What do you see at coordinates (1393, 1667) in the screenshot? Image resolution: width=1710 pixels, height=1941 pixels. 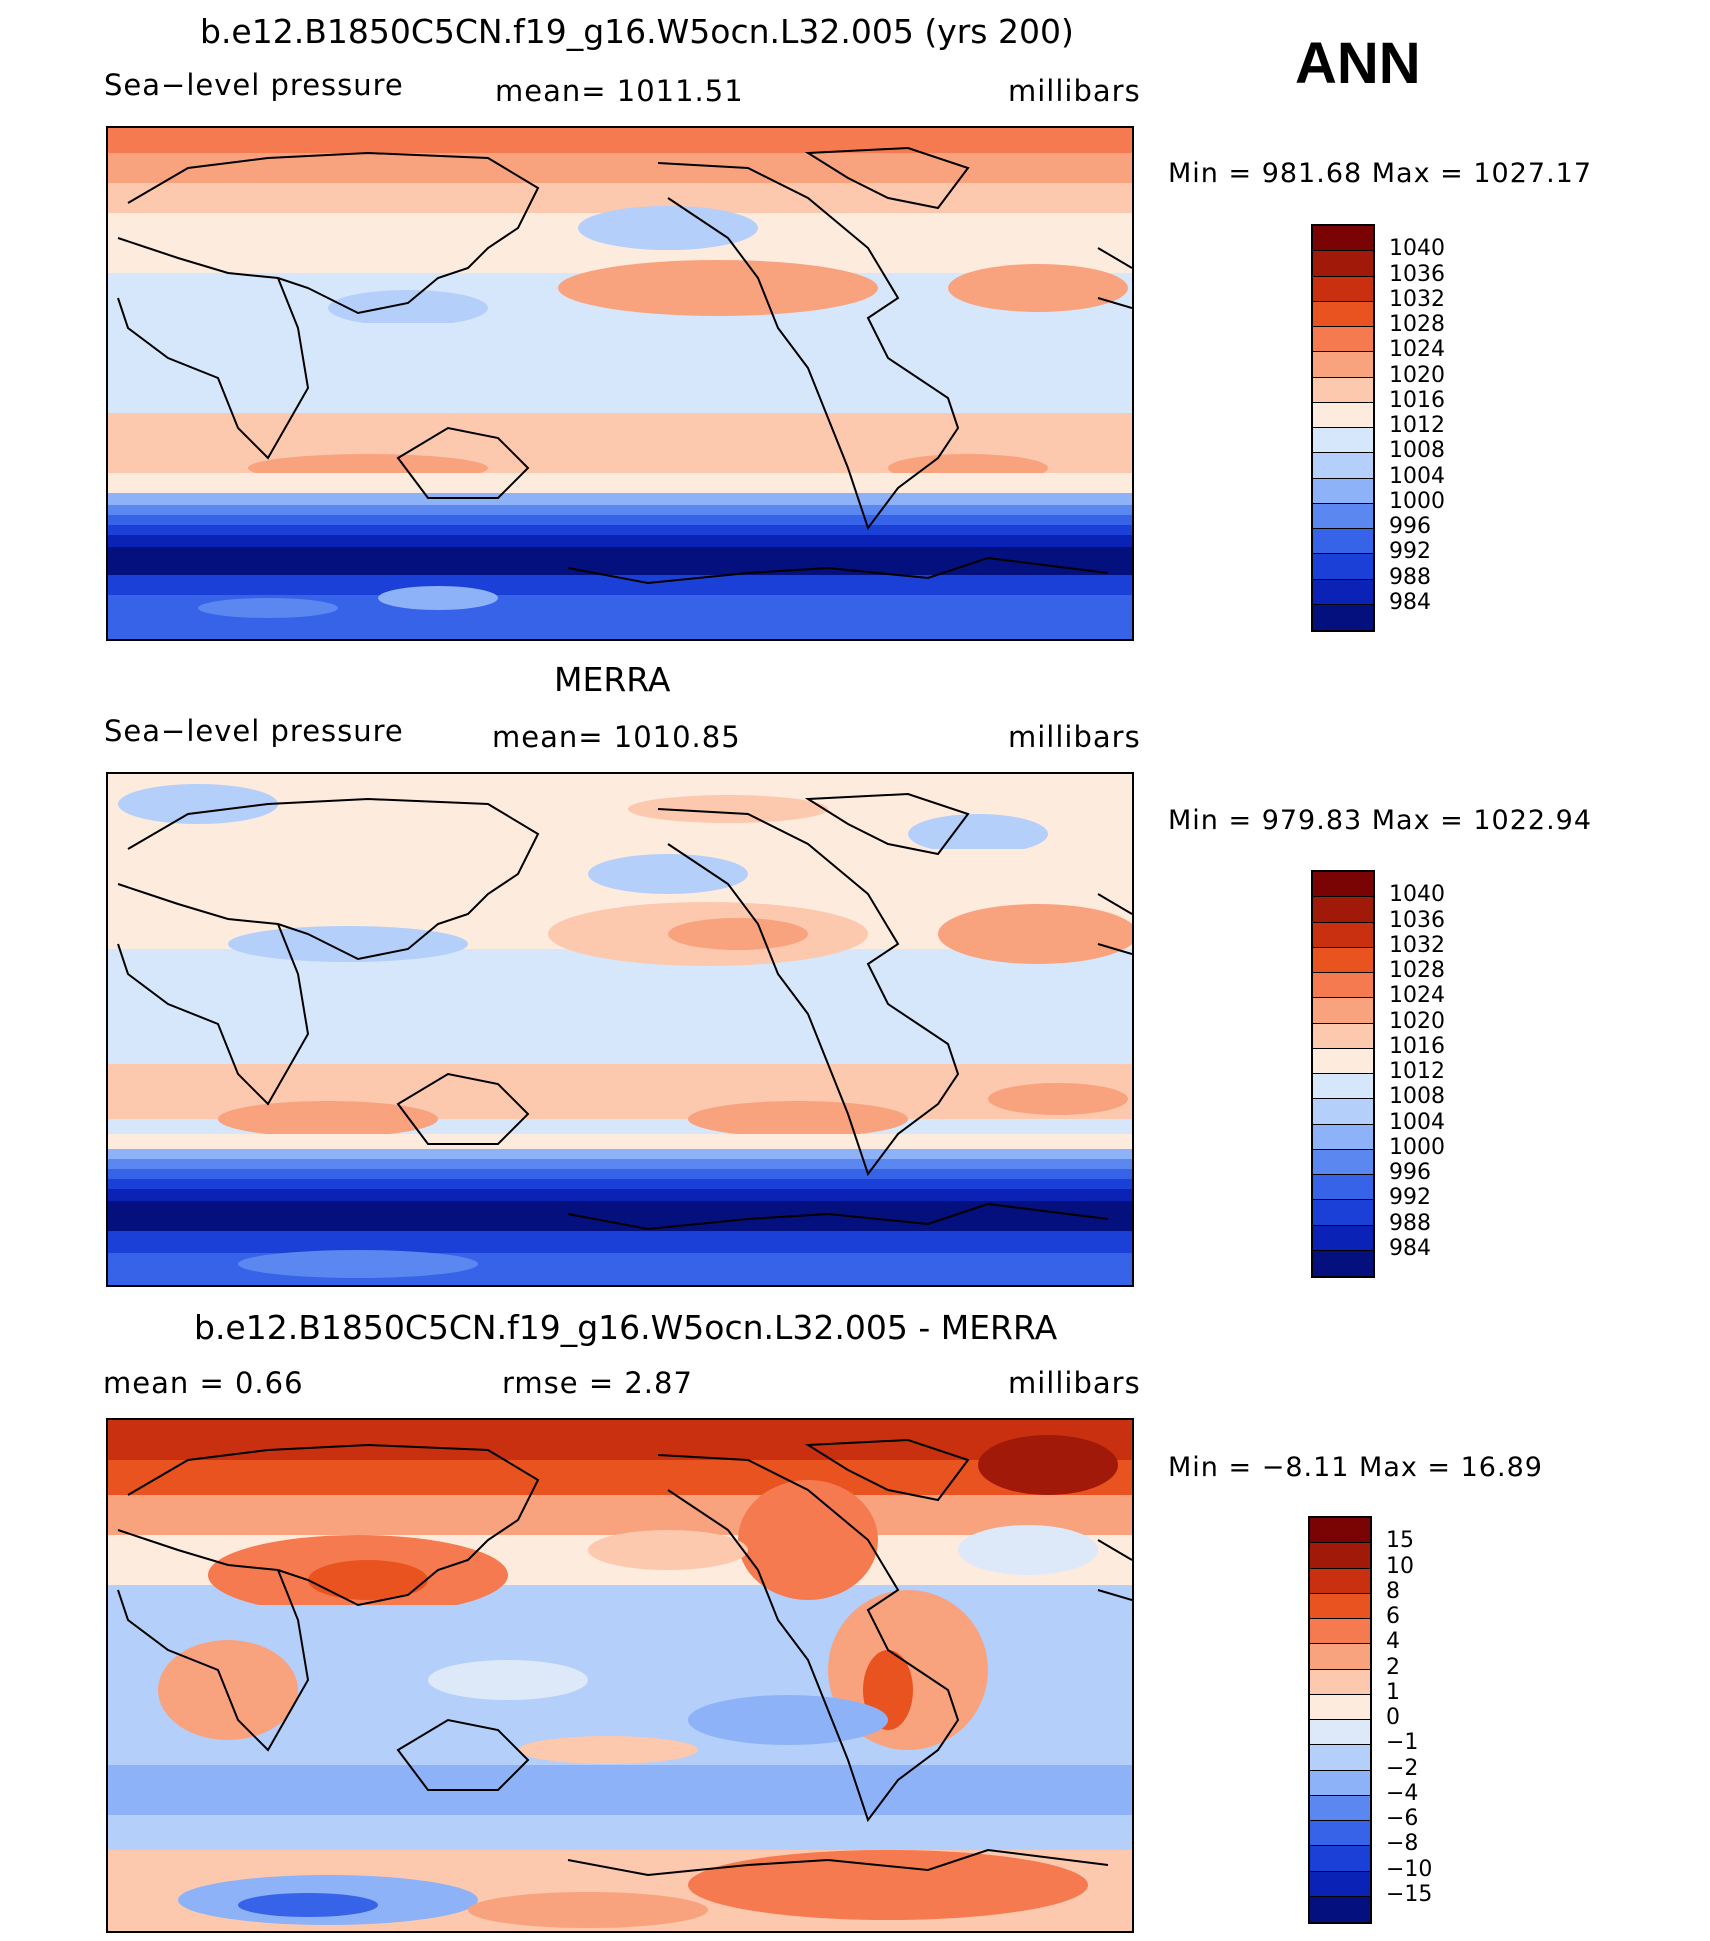 I see `colorbar-tick-label: 2` at bounding box center [1393, 1667].